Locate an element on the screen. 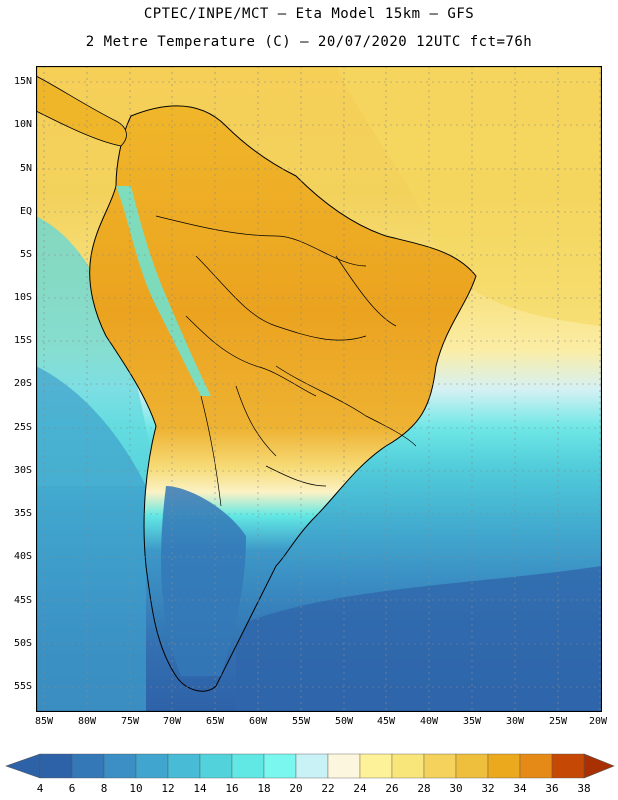  lat-label-50s: 50S is located at coordinates (22, 643).